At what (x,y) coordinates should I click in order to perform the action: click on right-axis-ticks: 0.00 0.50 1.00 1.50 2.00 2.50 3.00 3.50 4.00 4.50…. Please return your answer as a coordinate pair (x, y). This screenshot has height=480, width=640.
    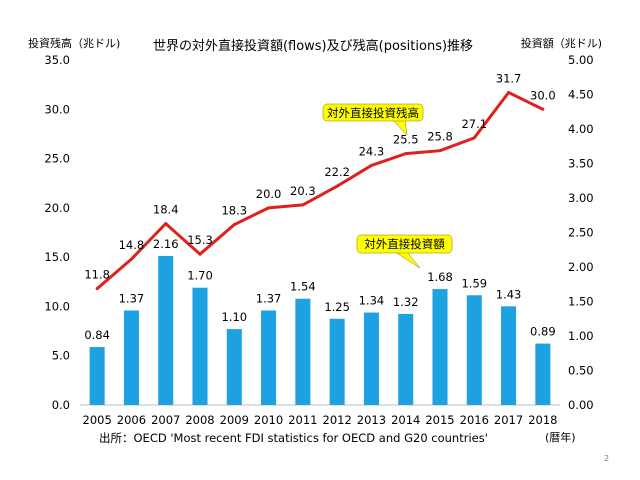
    Looking at the image, I should click on (581, 232).